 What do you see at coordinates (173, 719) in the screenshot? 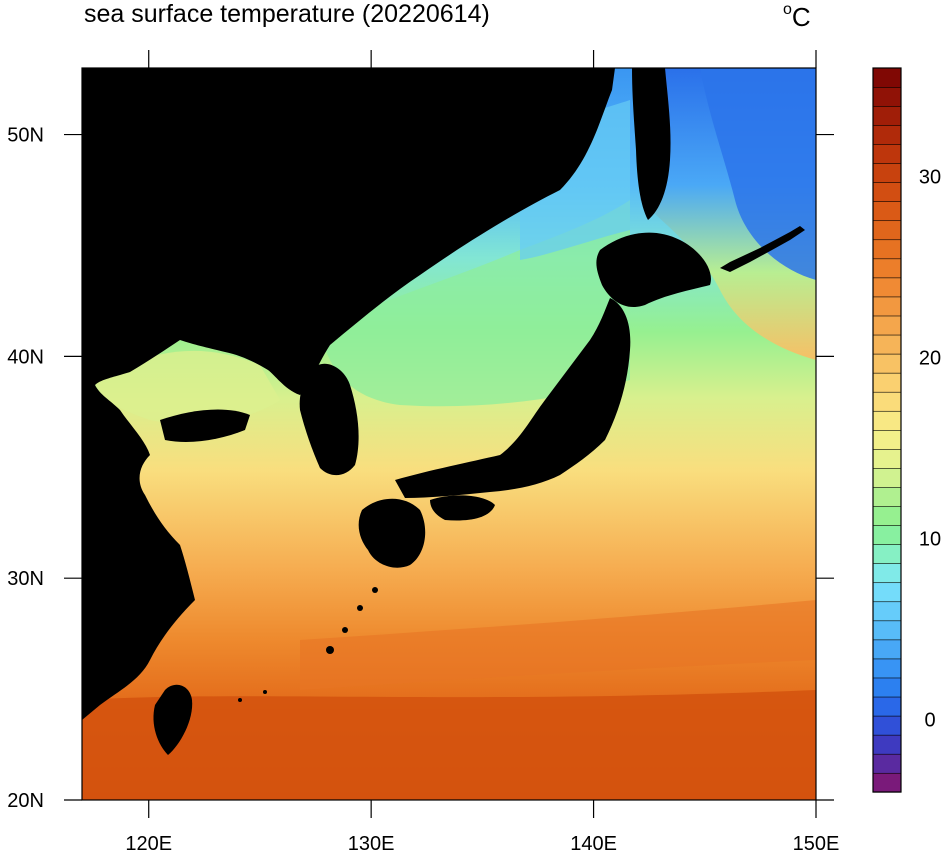
I see `taiwan` at bounding box center [173, 719].